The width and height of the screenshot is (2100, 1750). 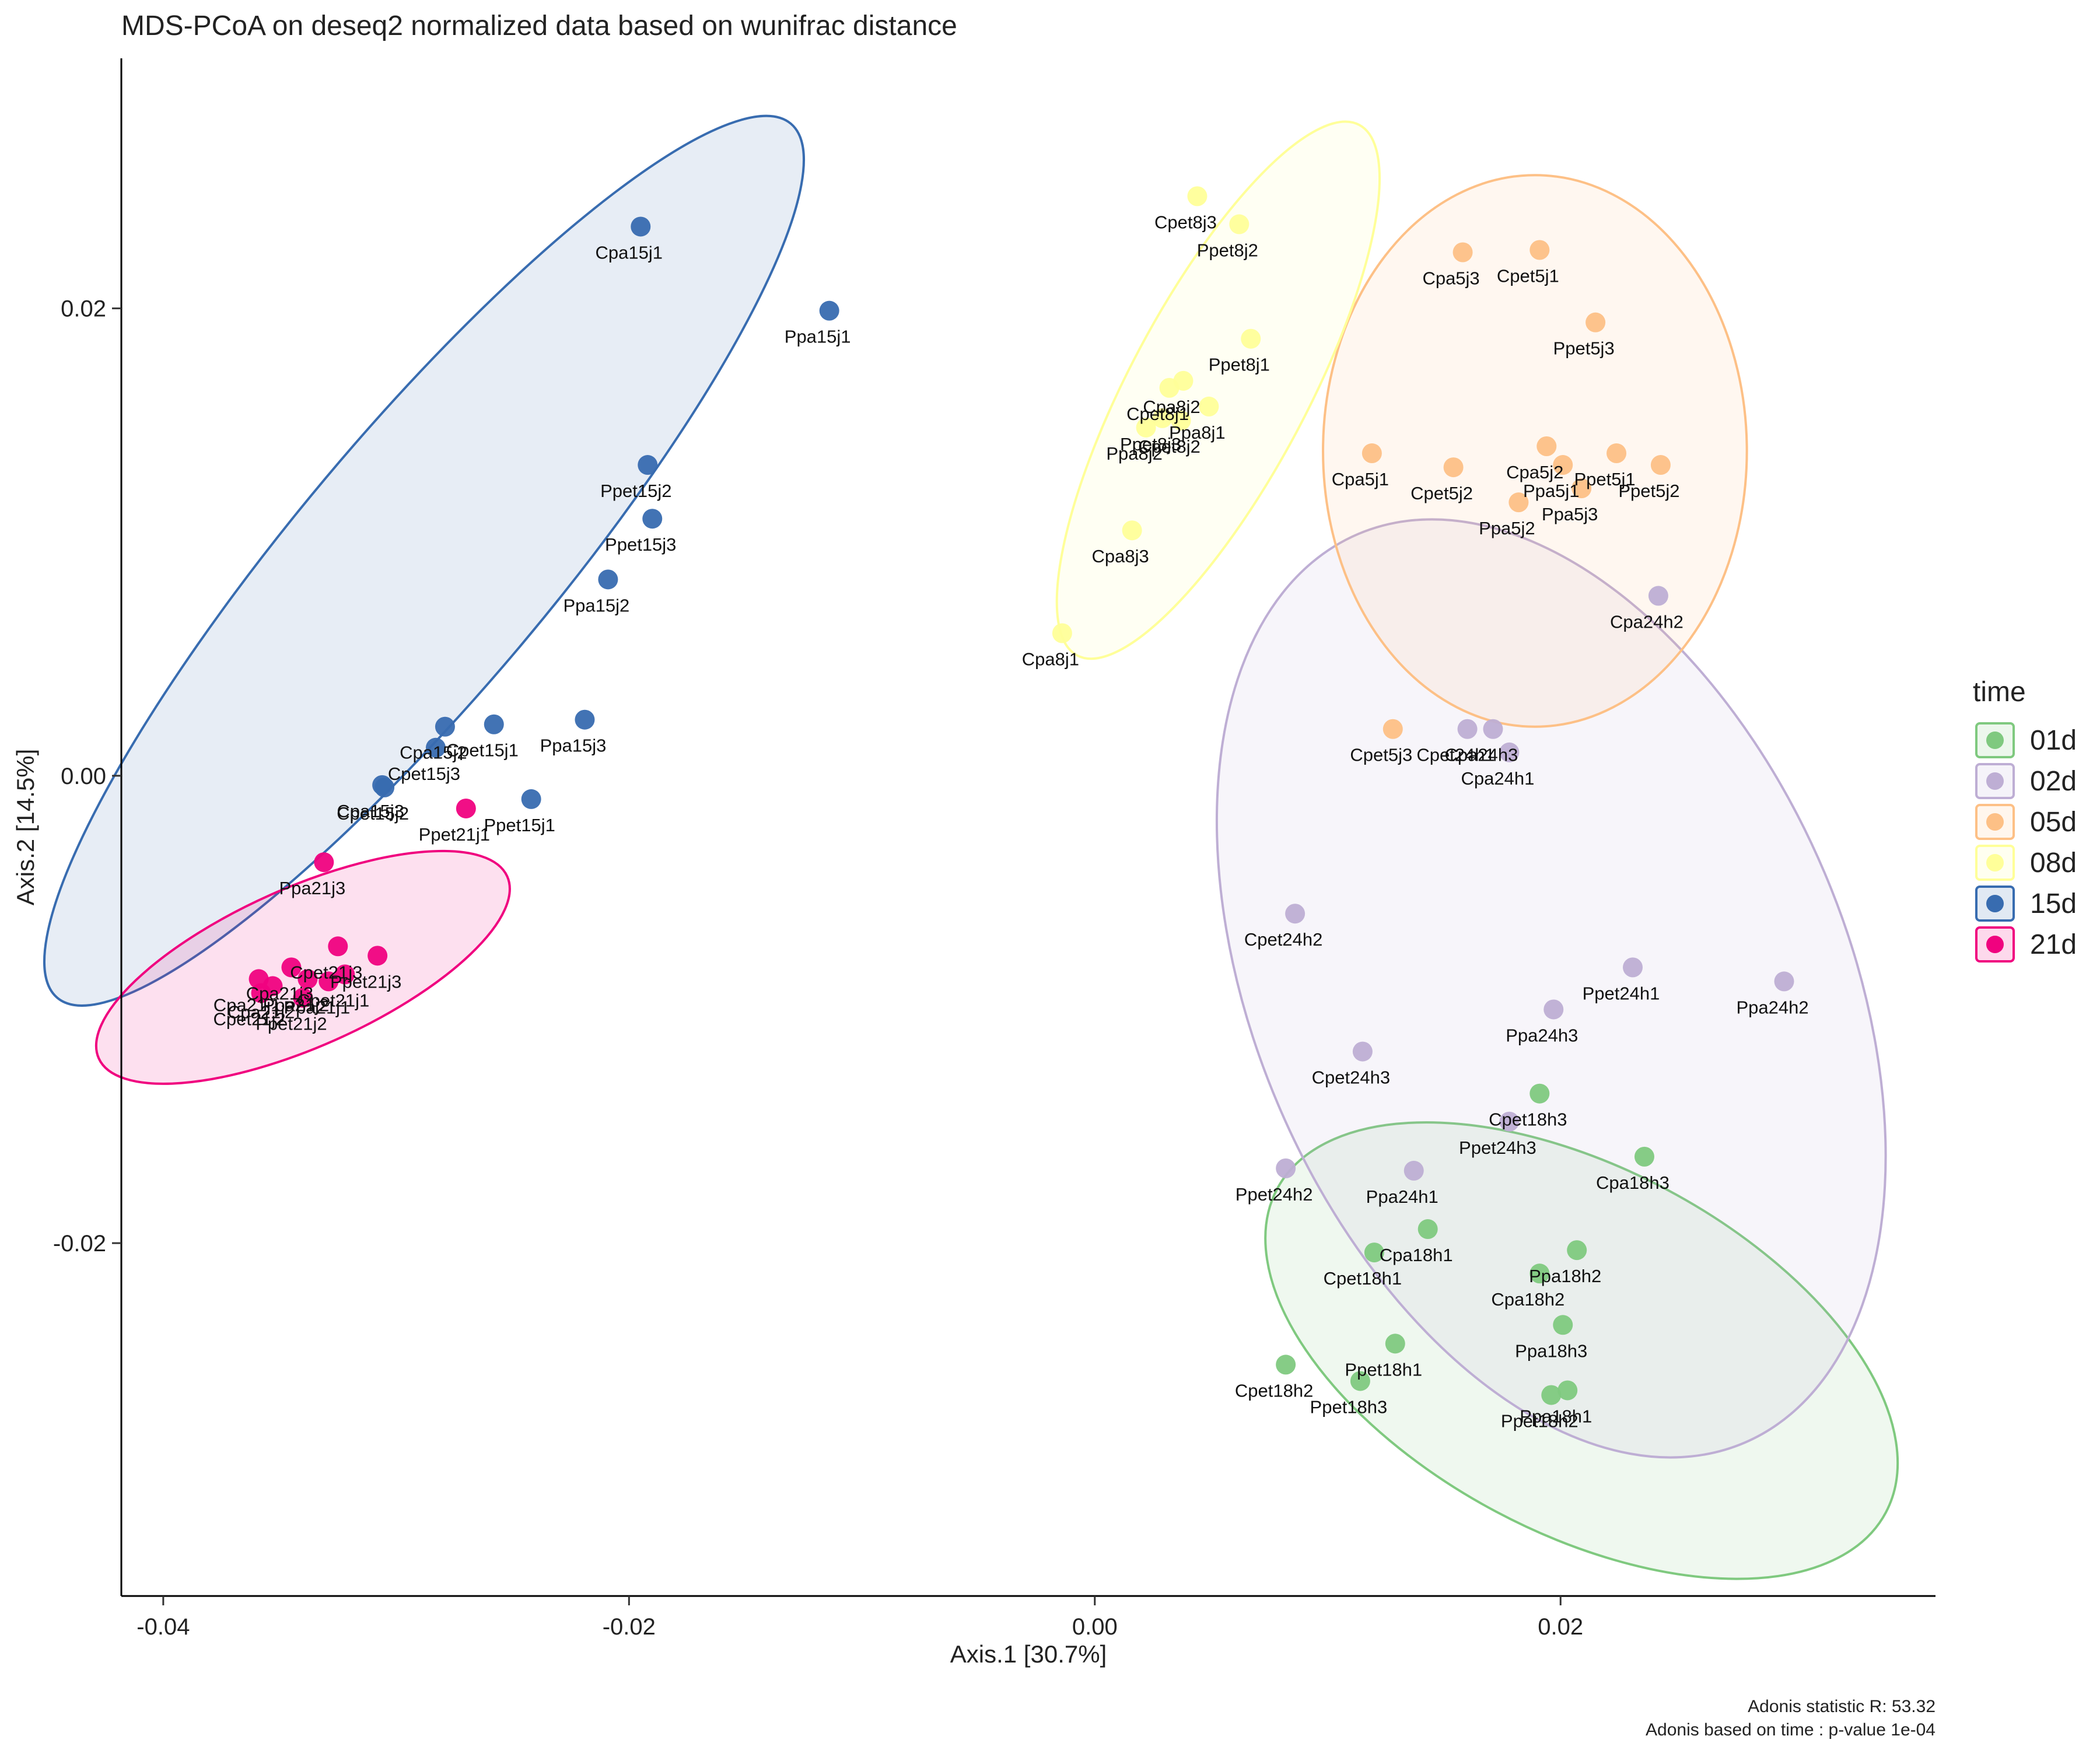 What do you see at coordinates (573, 746) in the screenshot?
I see `label-Ppa15j3: Ppa15j3` at bounding box center [573, 746].